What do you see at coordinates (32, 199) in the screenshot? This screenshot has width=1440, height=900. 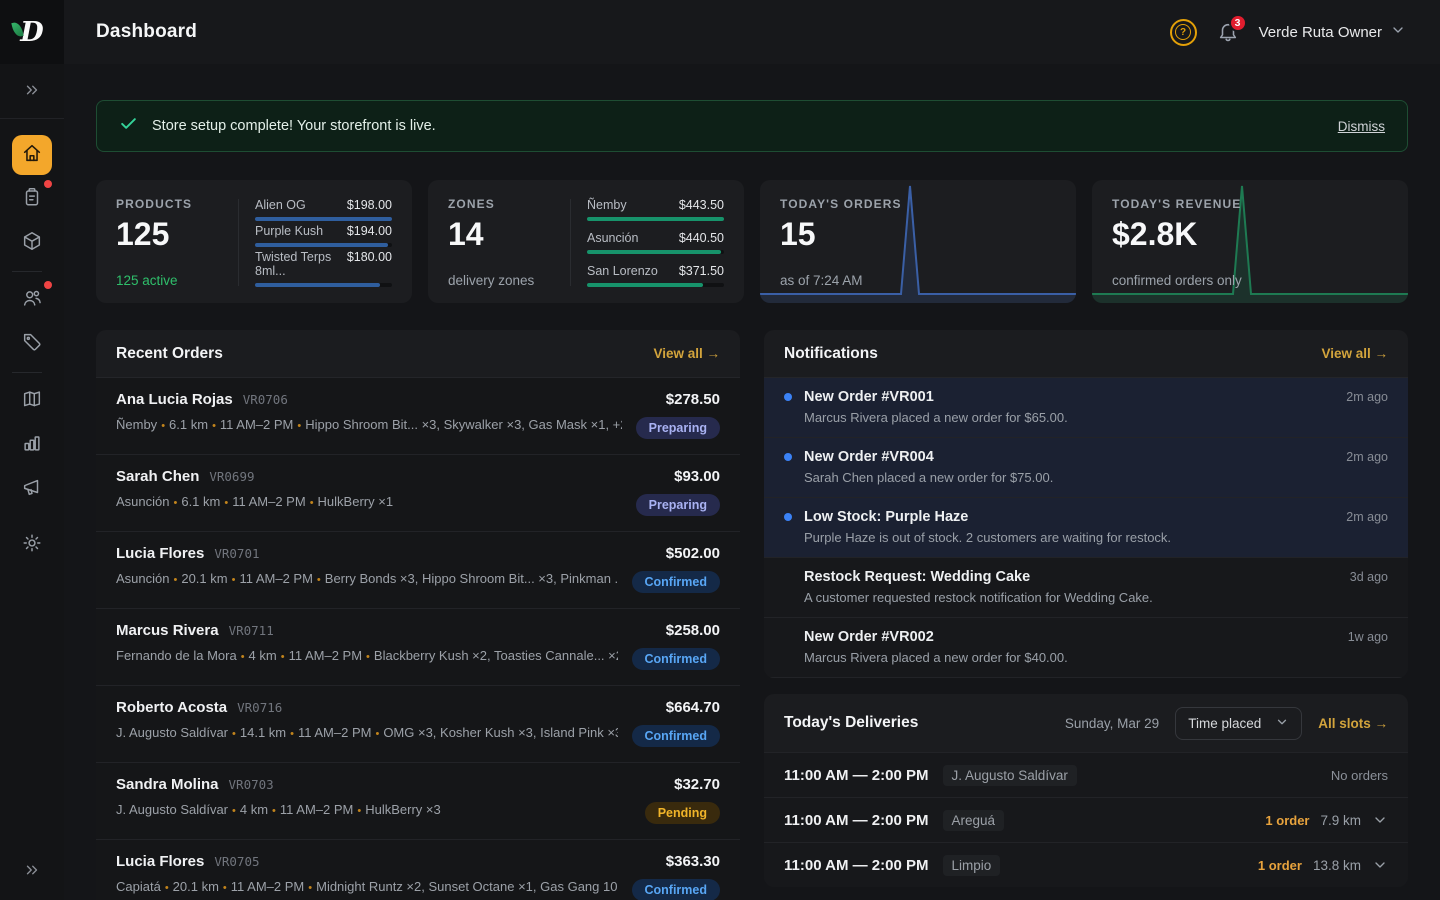 I see `sidebar-item-orders` at bounding box center [32, 199].